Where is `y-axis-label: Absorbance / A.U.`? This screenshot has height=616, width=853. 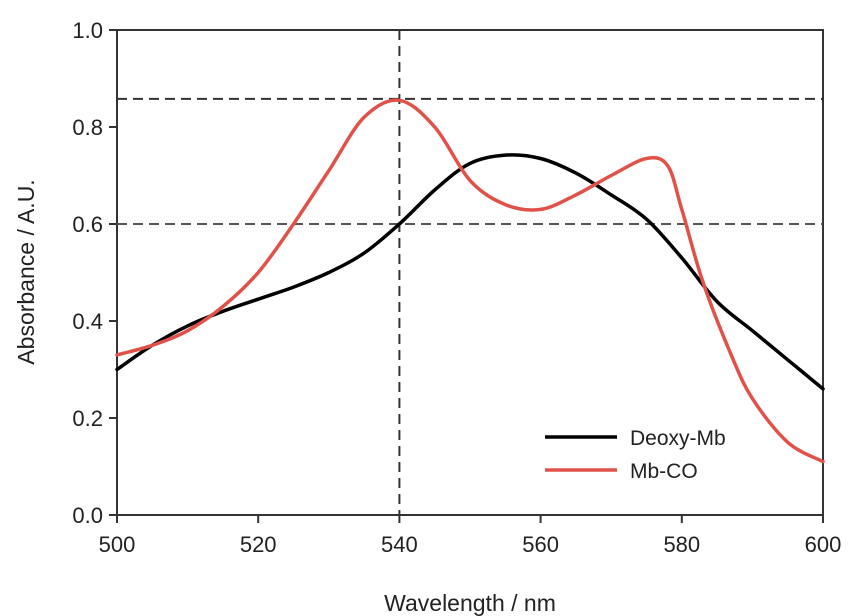
y-axis-label: Absorbance / A.U. is located at coordinates (26, 271).